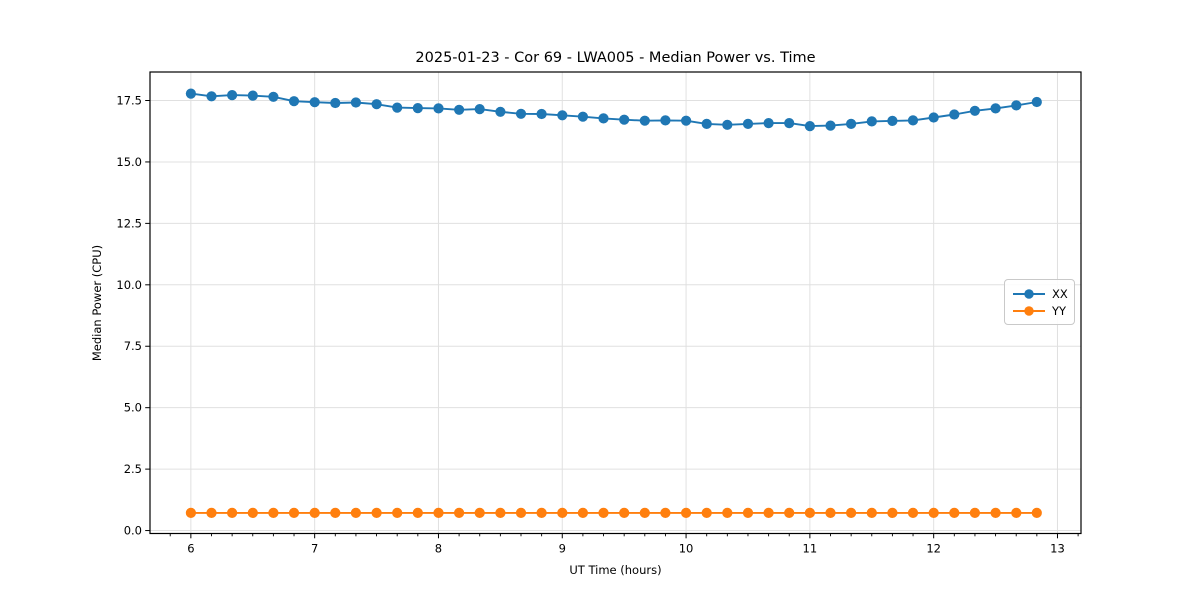 The image size is (1200, 600). I want to click on x-tick-label: 8, so click(438, 549).